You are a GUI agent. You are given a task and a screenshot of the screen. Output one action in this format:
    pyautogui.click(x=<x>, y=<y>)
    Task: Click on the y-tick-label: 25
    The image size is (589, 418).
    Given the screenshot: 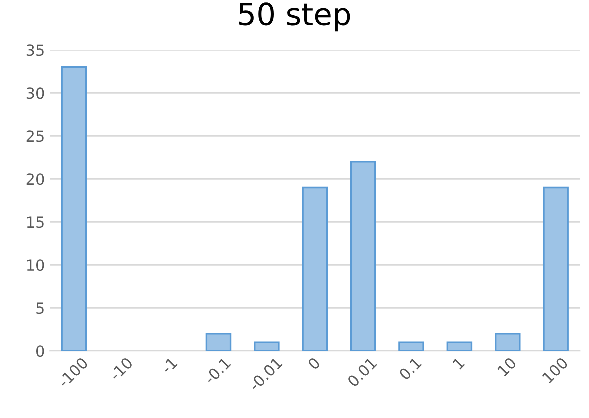 What is the action you would take?
    pyautogui.click(x=35, y=136)
    